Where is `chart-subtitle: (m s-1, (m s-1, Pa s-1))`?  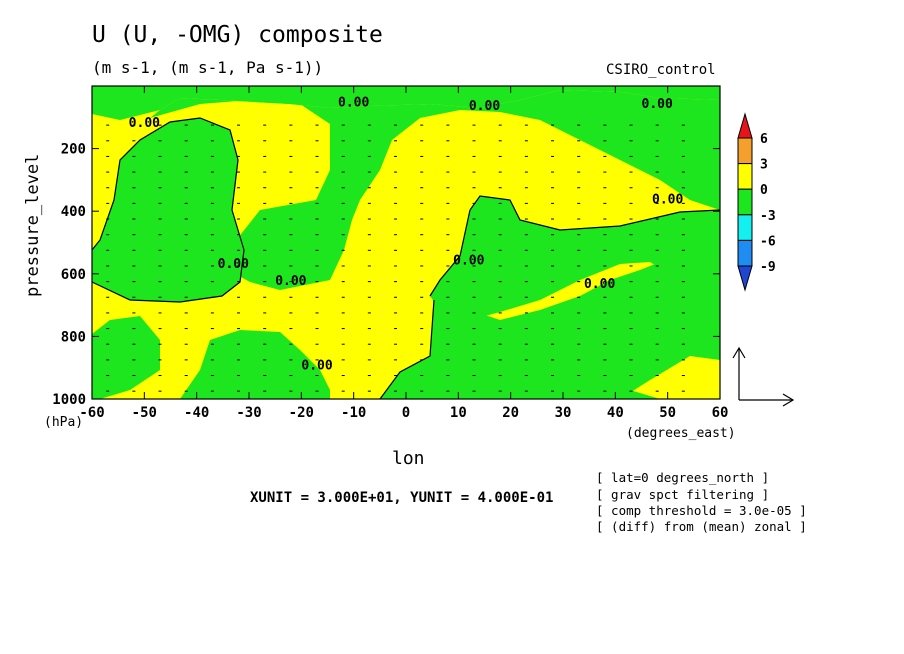
chart-subtitle: (m s-1, (m s-1, Pa s-1)) is located at coordinates (208, 67).